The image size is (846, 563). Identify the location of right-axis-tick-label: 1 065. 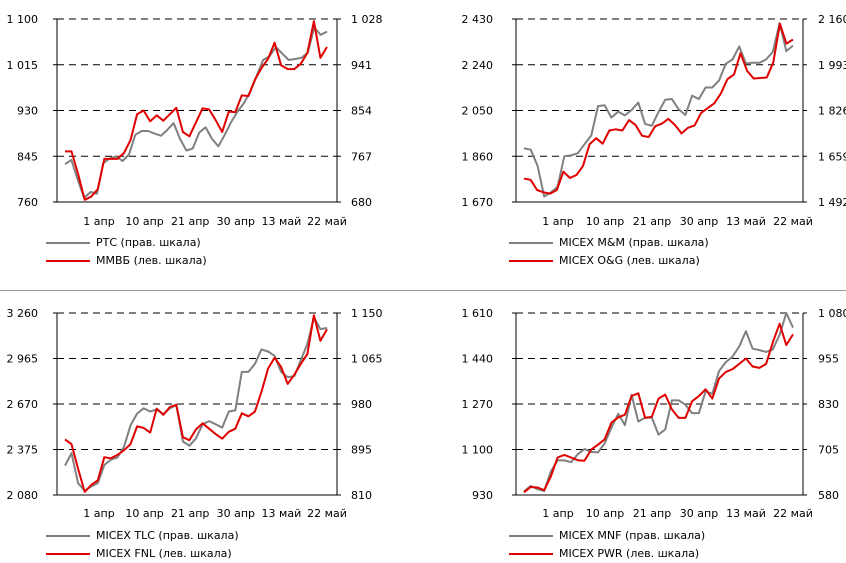
(367, 359).